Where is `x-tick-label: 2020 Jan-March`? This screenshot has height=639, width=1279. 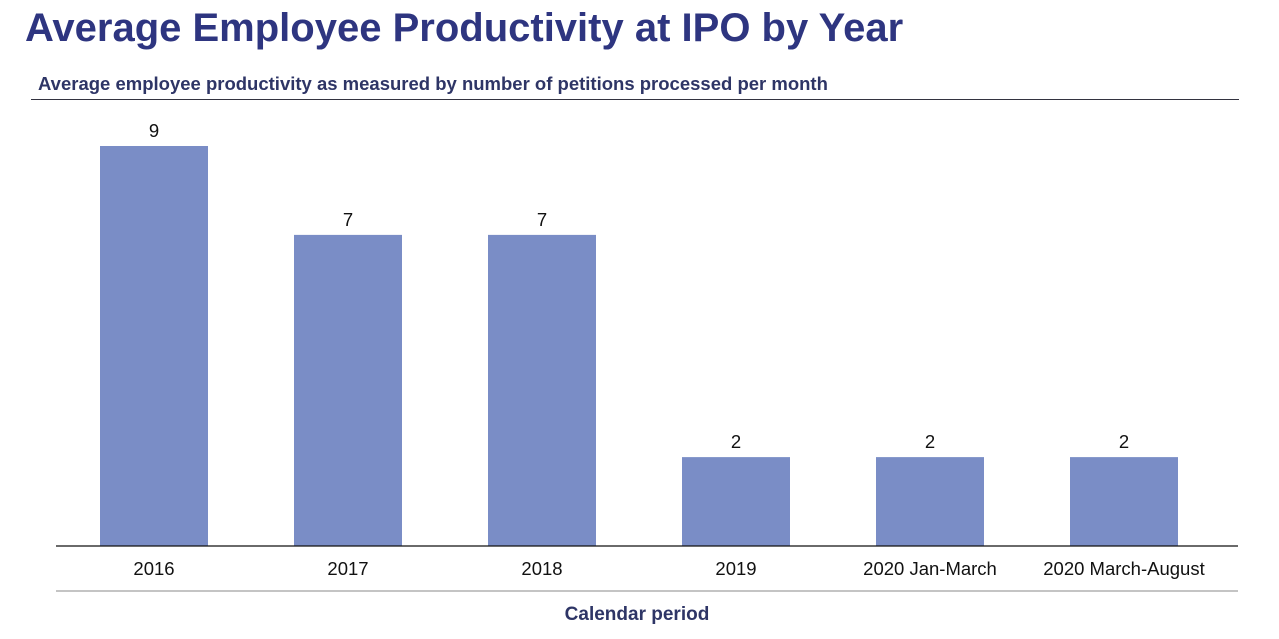
x-tick-label: 2020 Jan-March is located at coordinates (930, 568).